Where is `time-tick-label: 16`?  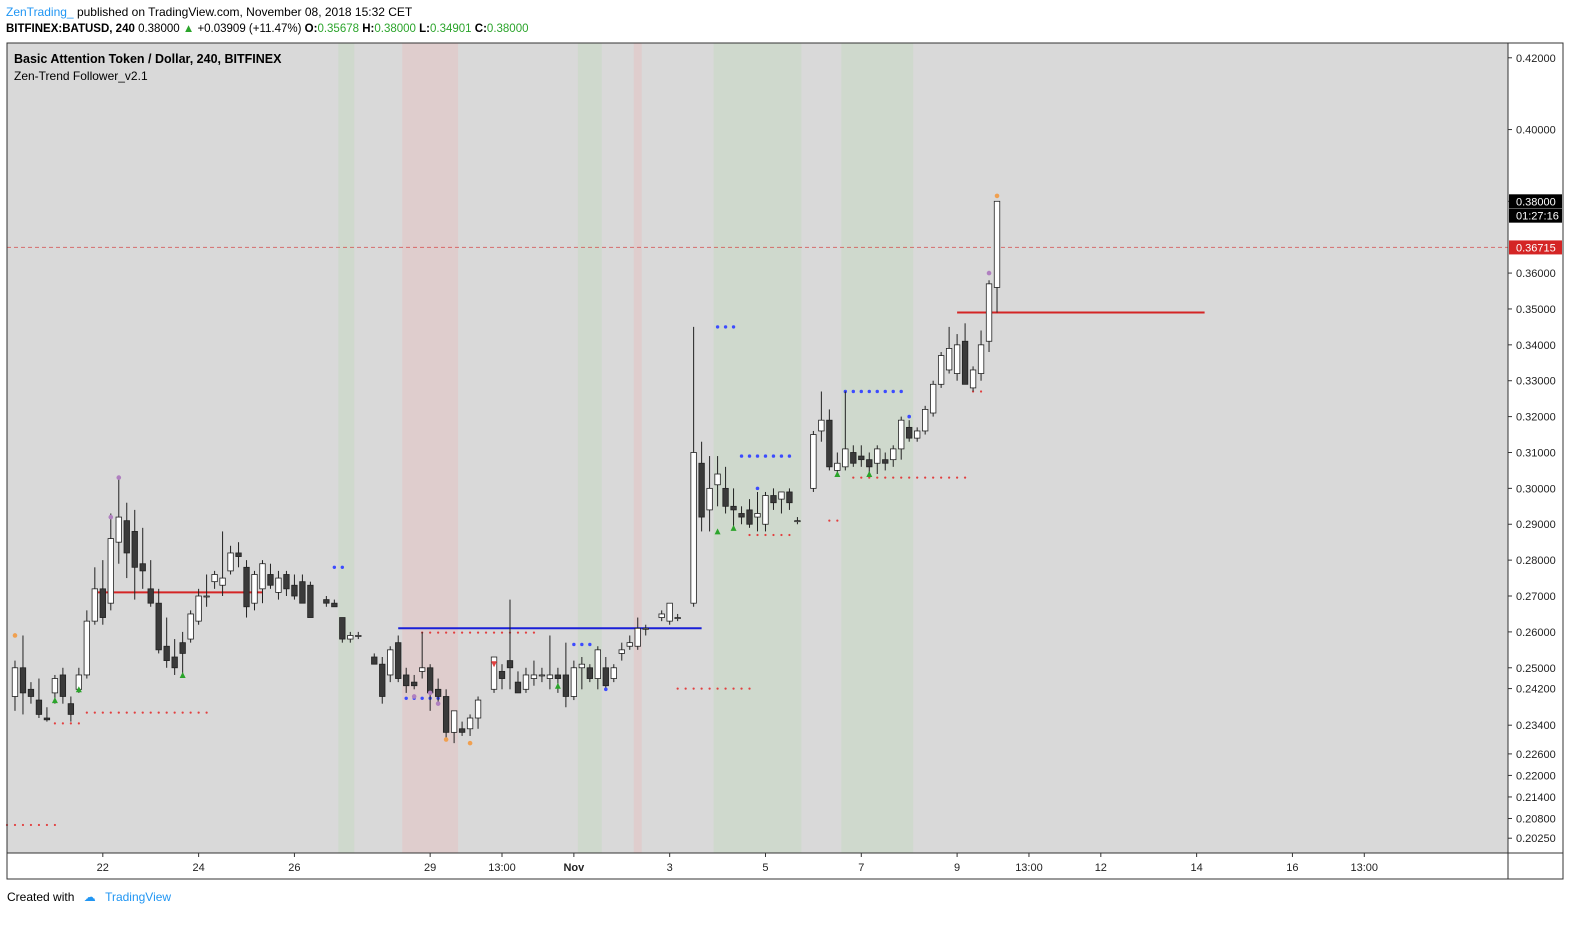
time-tick-label: 16 is located at coordinates (1292, 868).